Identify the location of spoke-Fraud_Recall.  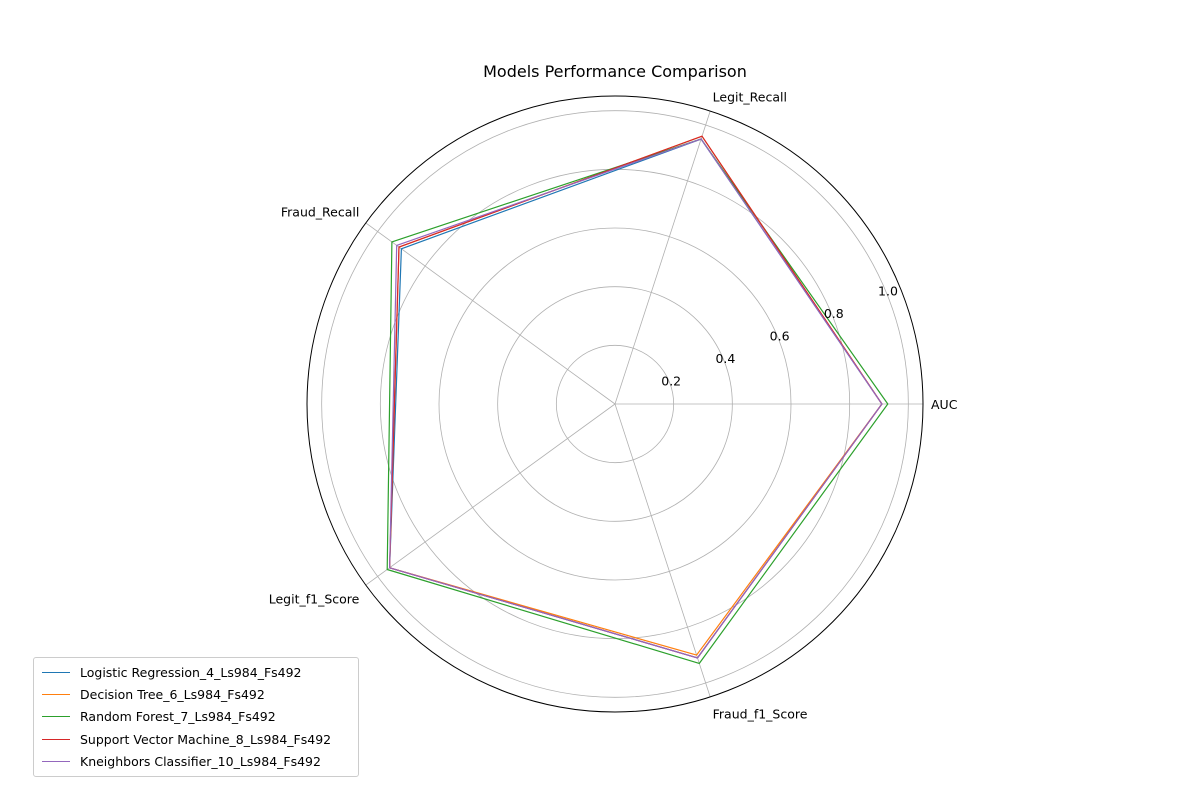
(490, 313).